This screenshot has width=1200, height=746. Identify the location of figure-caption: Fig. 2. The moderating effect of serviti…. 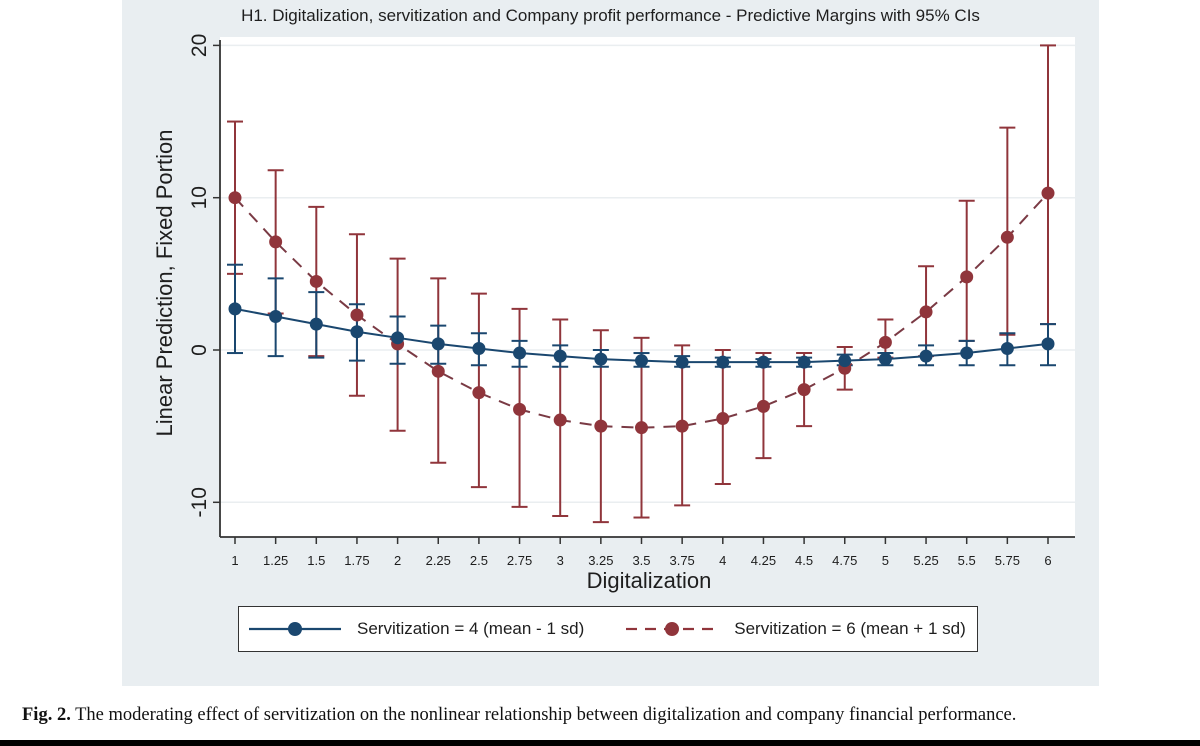
(519, 715).